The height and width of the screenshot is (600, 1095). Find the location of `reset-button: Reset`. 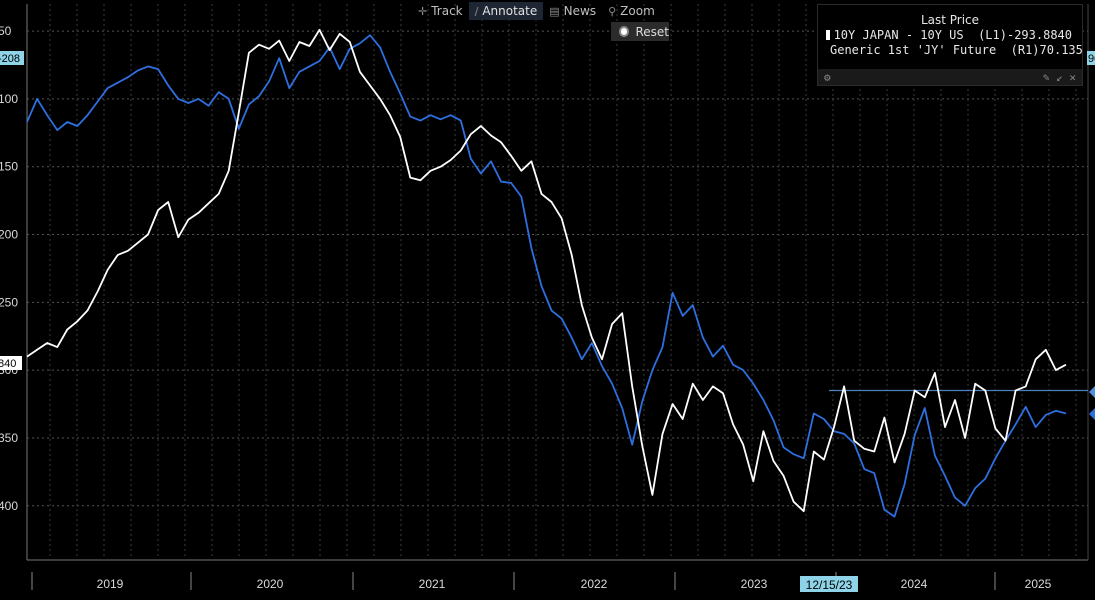

reset-button: Reset is located at coordinates (640, 31).